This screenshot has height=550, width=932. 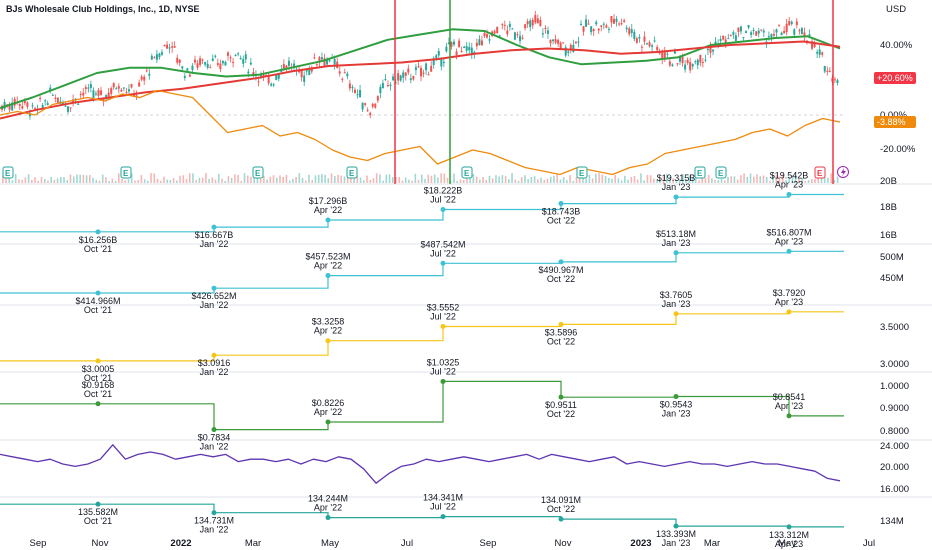 I want to click on eps-y-tick: 3.5000, so click(x=894, y=327).